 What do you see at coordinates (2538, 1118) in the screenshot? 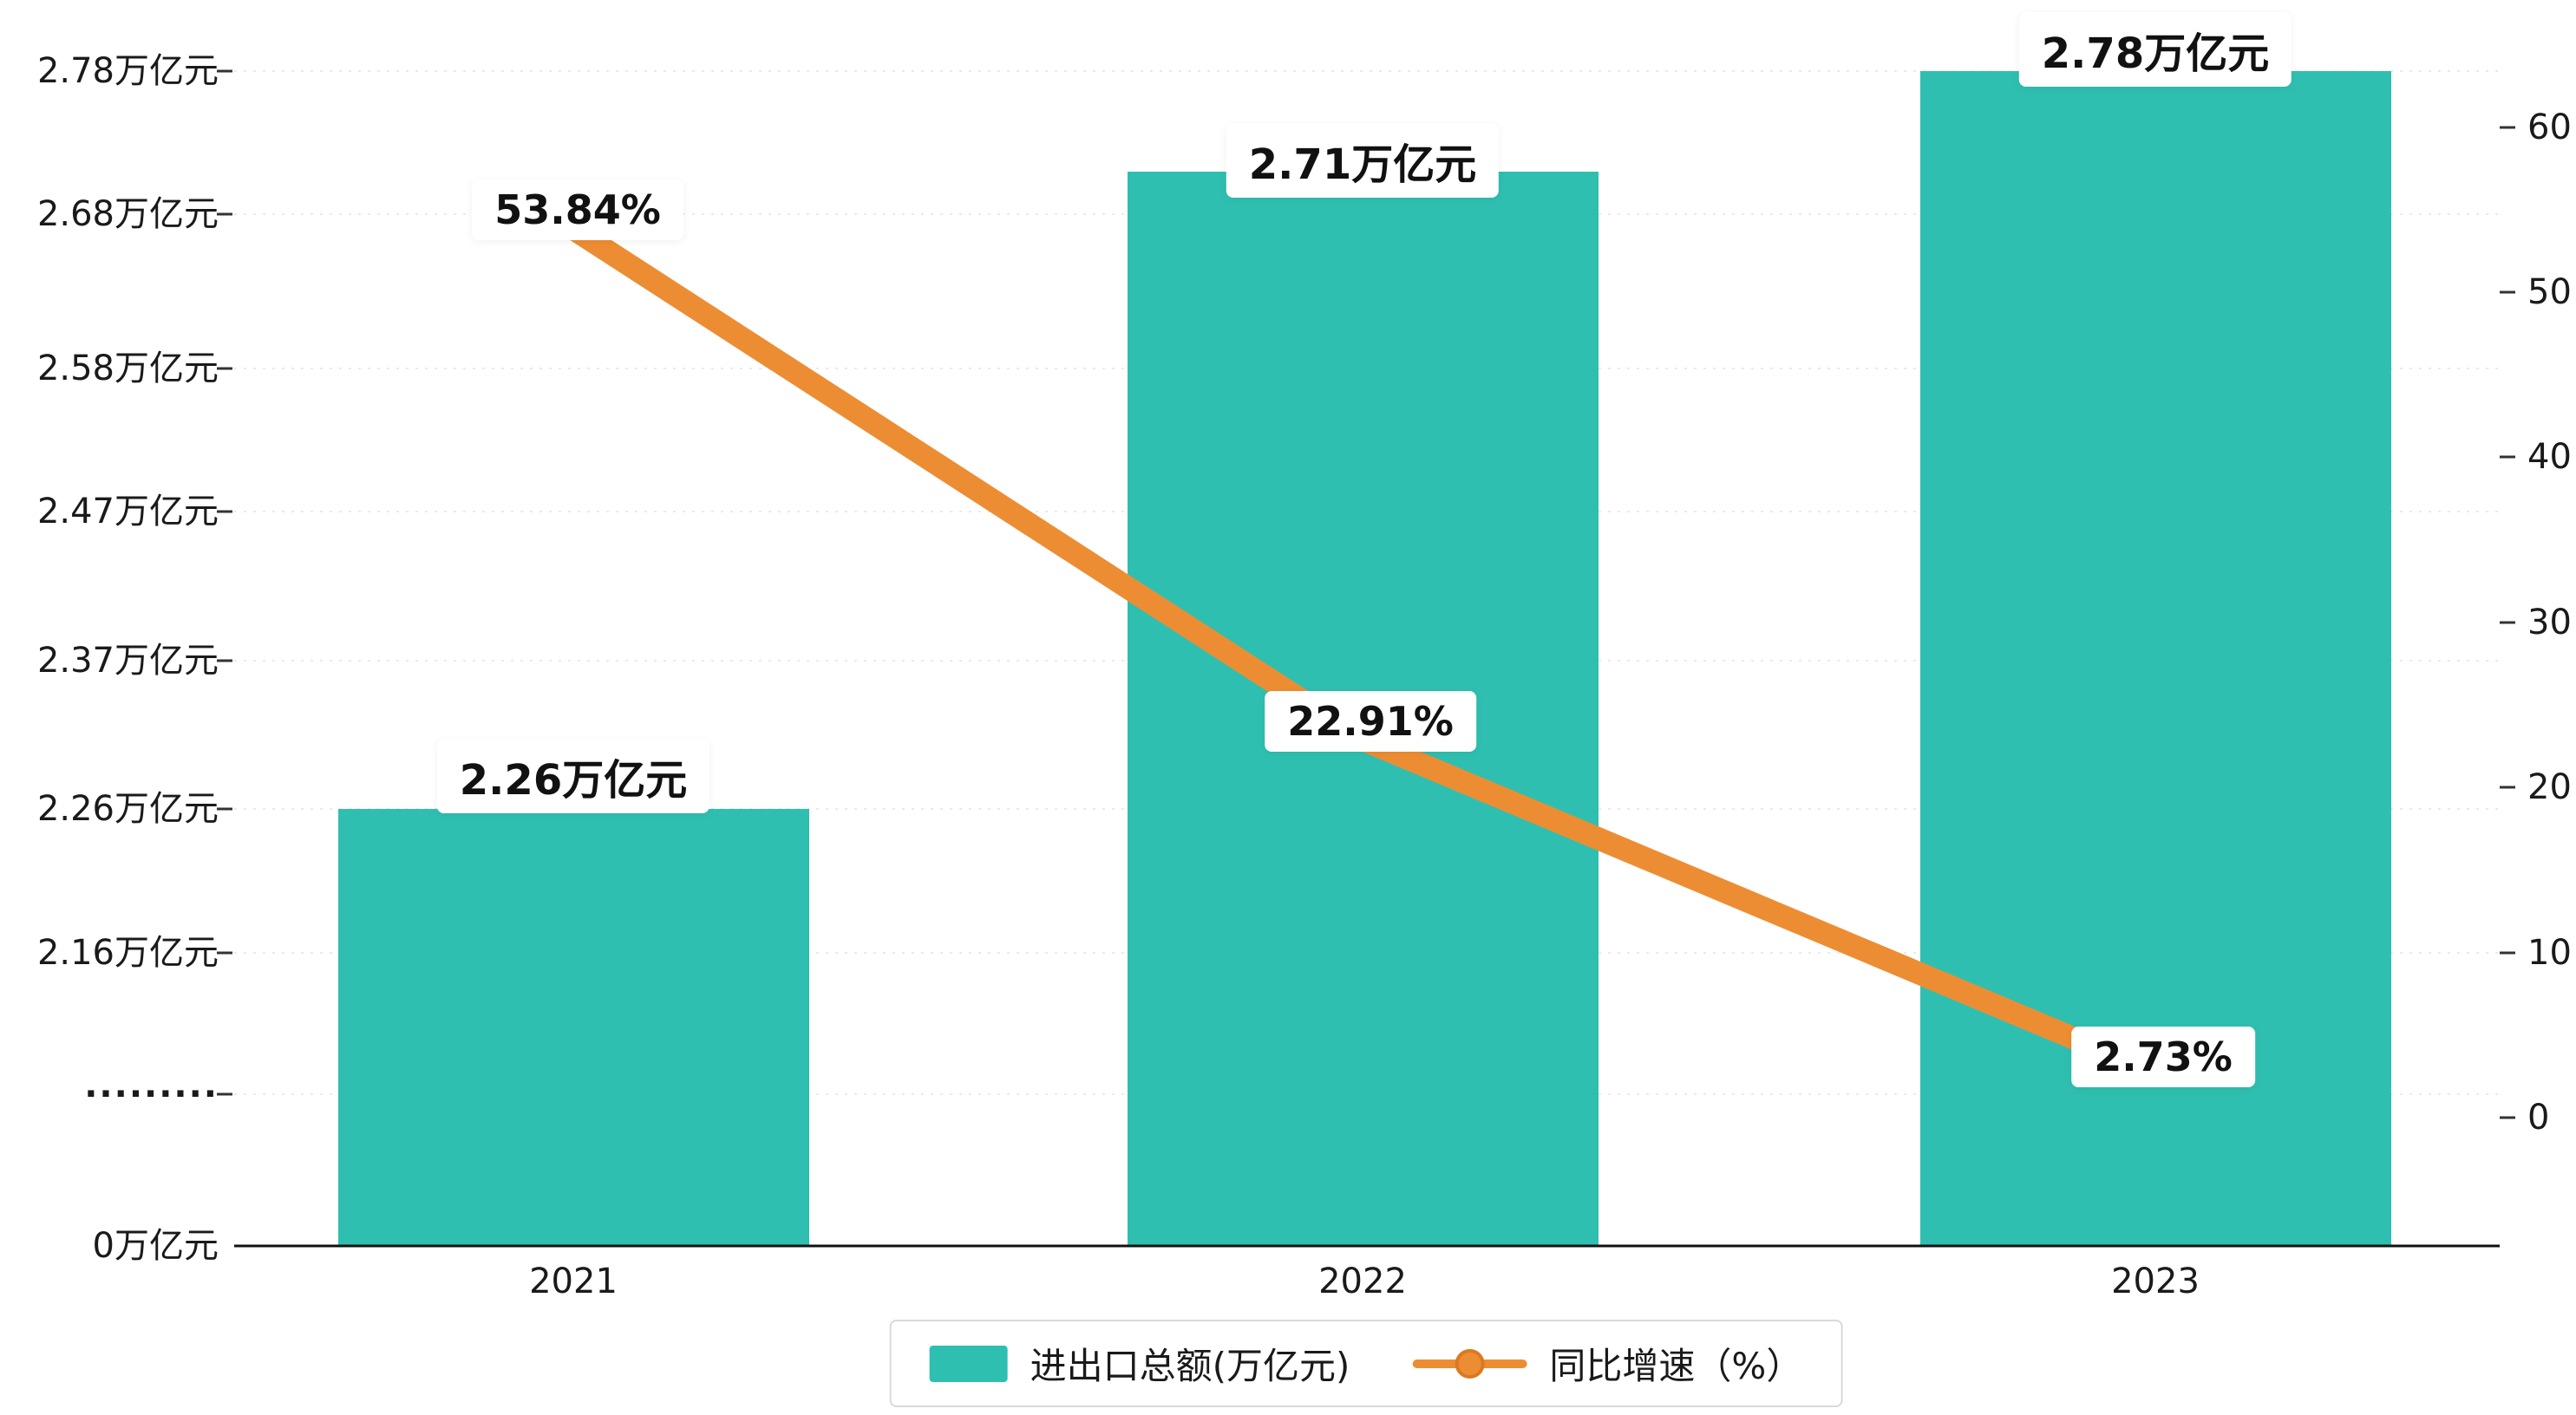
I see `y-axis-label-right: 0` at bounding box center [2538, 1118].